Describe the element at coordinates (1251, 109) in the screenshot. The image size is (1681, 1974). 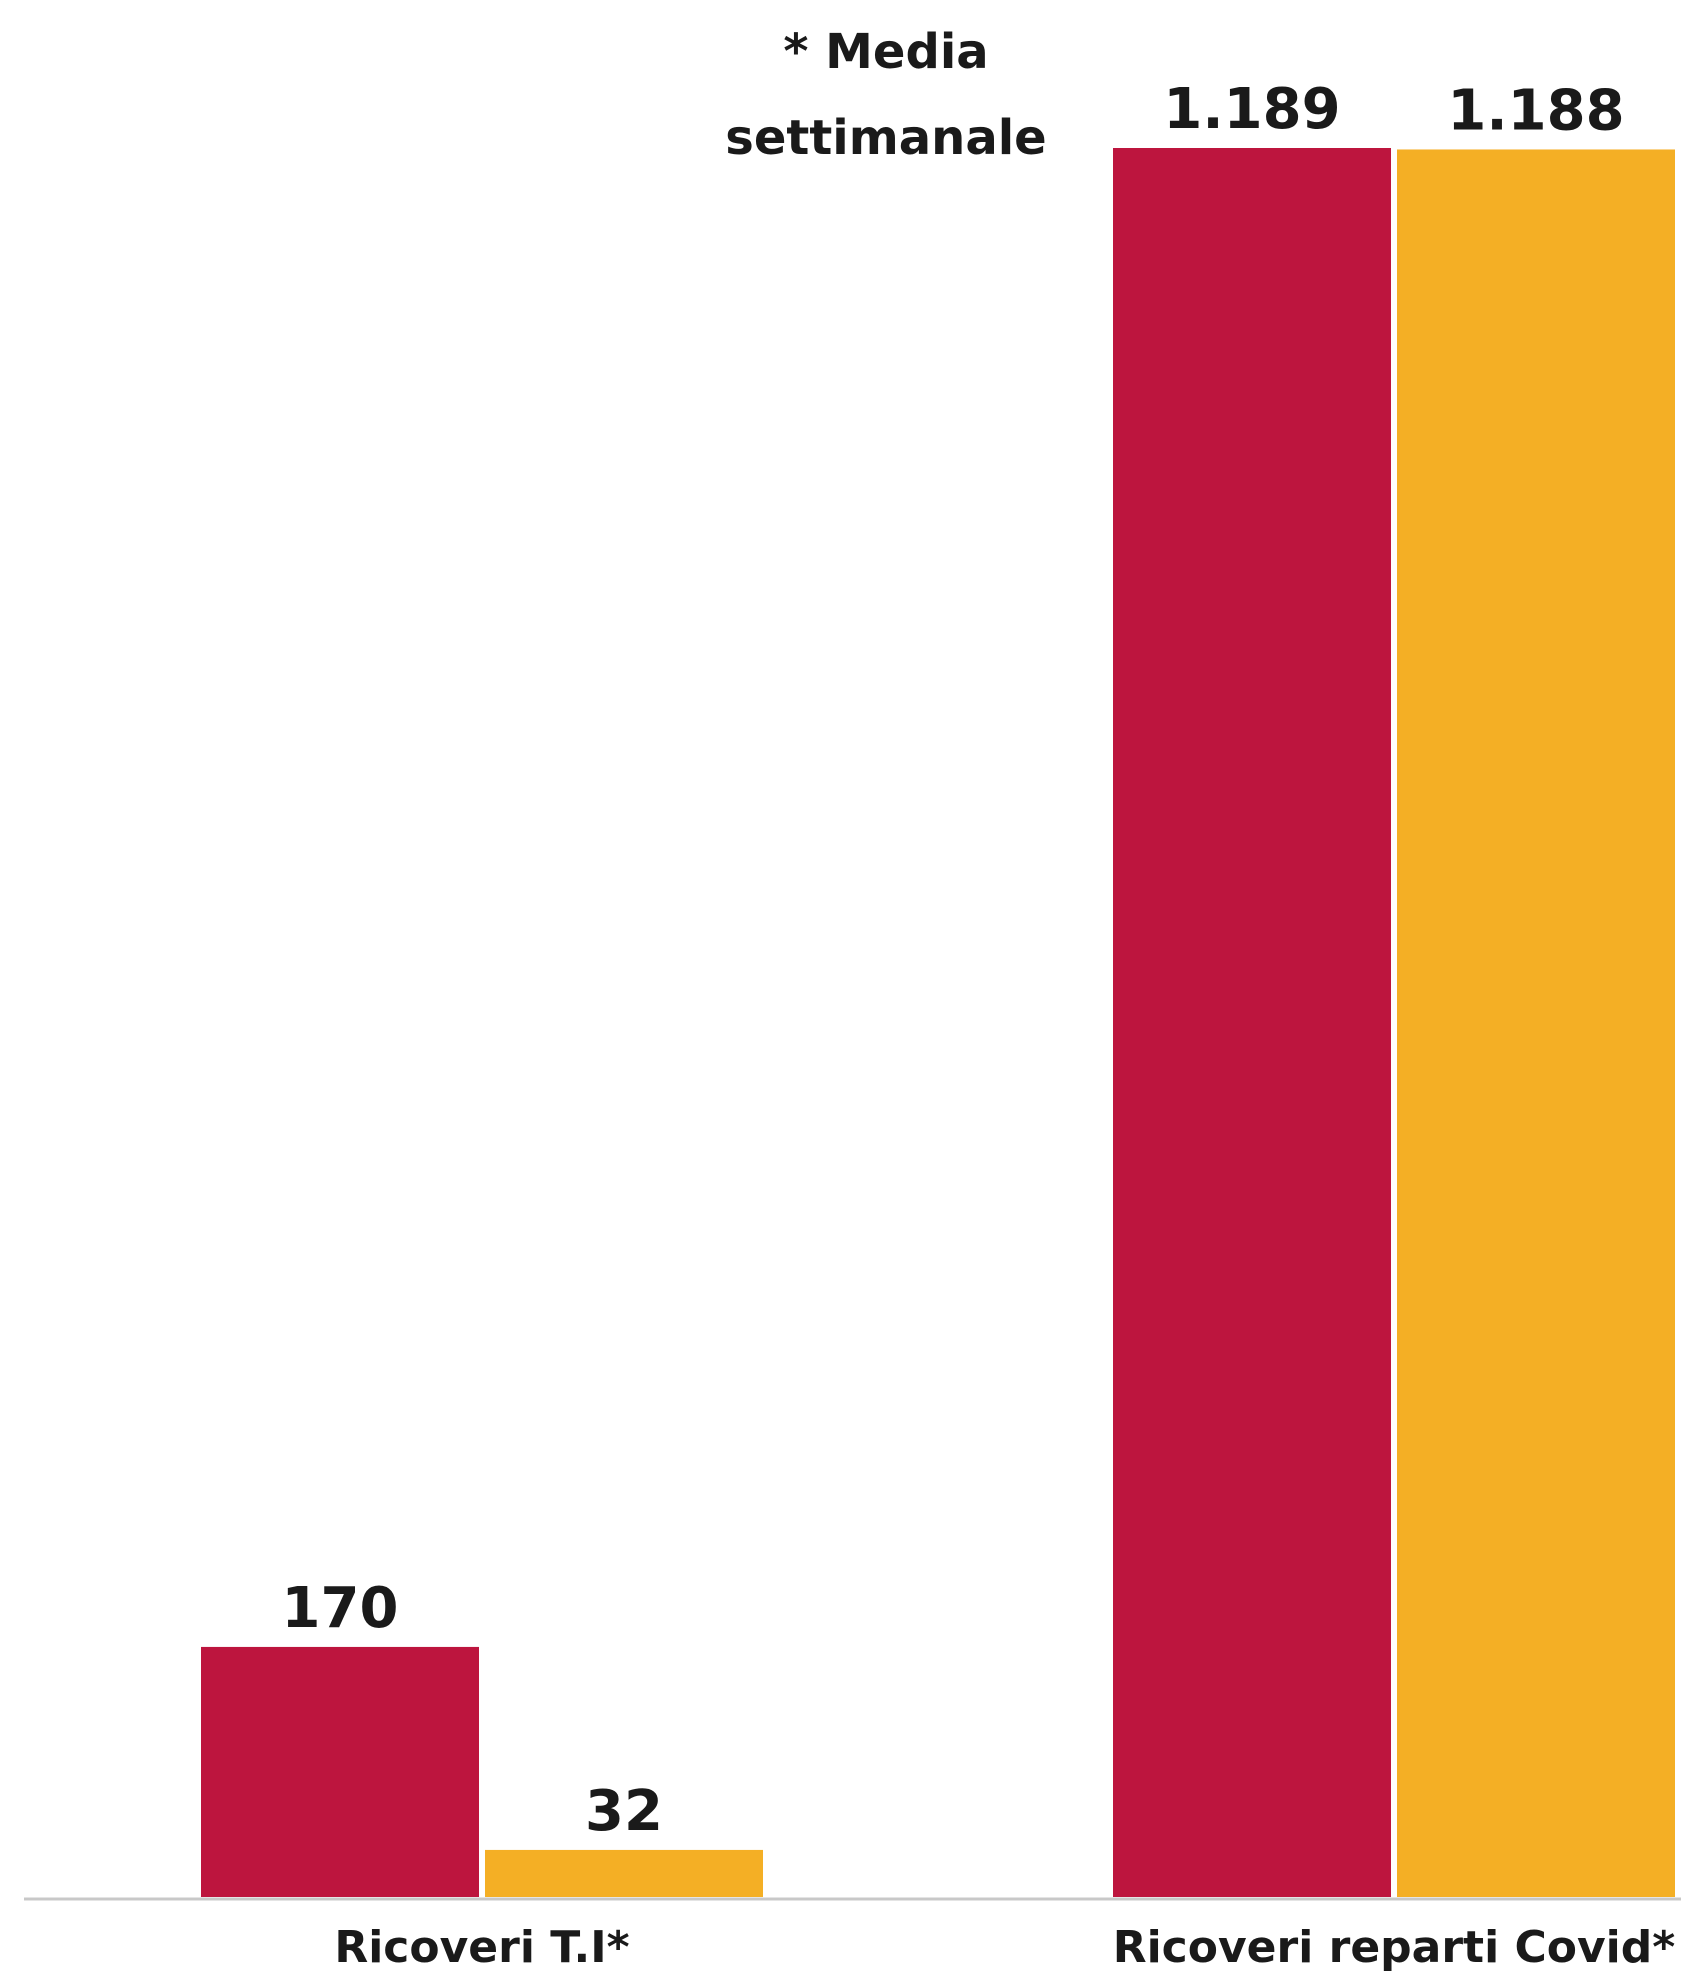
I see `bar-value-label: 1.189` at that location.